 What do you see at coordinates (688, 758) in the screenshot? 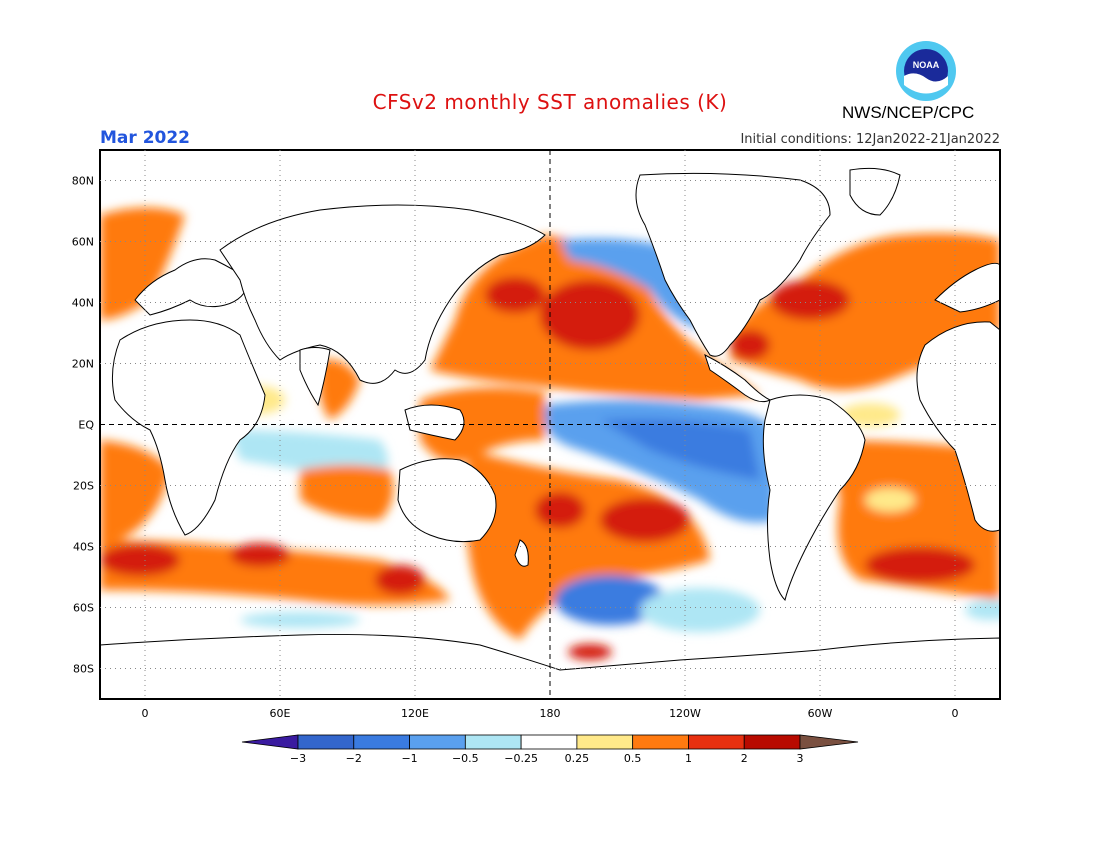
I see `colorbar-label: 1` at bounding box center [688, 758].